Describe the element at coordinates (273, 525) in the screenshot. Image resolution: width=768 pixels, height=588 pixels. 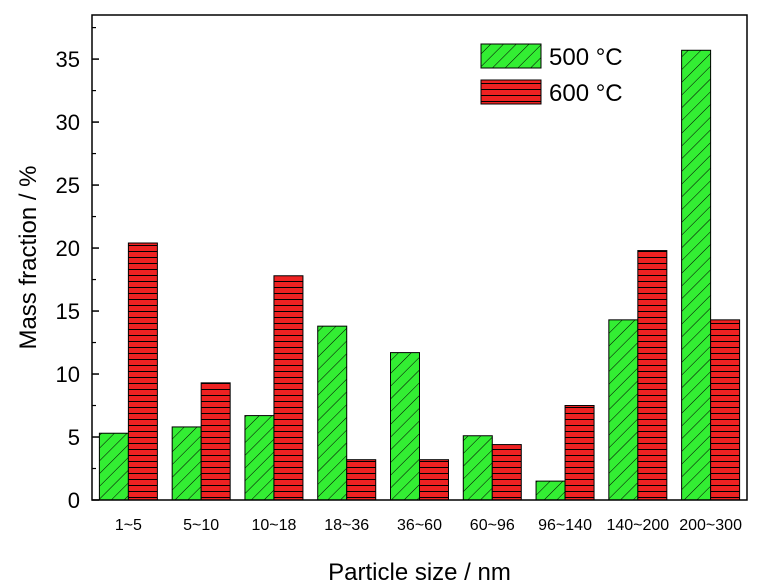
I see `x-tick-label: 10~18` at that location.